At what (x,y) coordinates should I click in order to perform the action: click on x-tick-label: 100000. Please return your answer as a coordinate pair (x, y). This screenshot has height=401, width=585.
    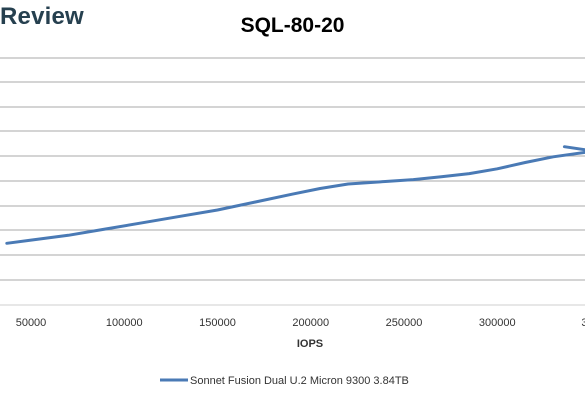
    Looking at the image, I should click on (124, 323).